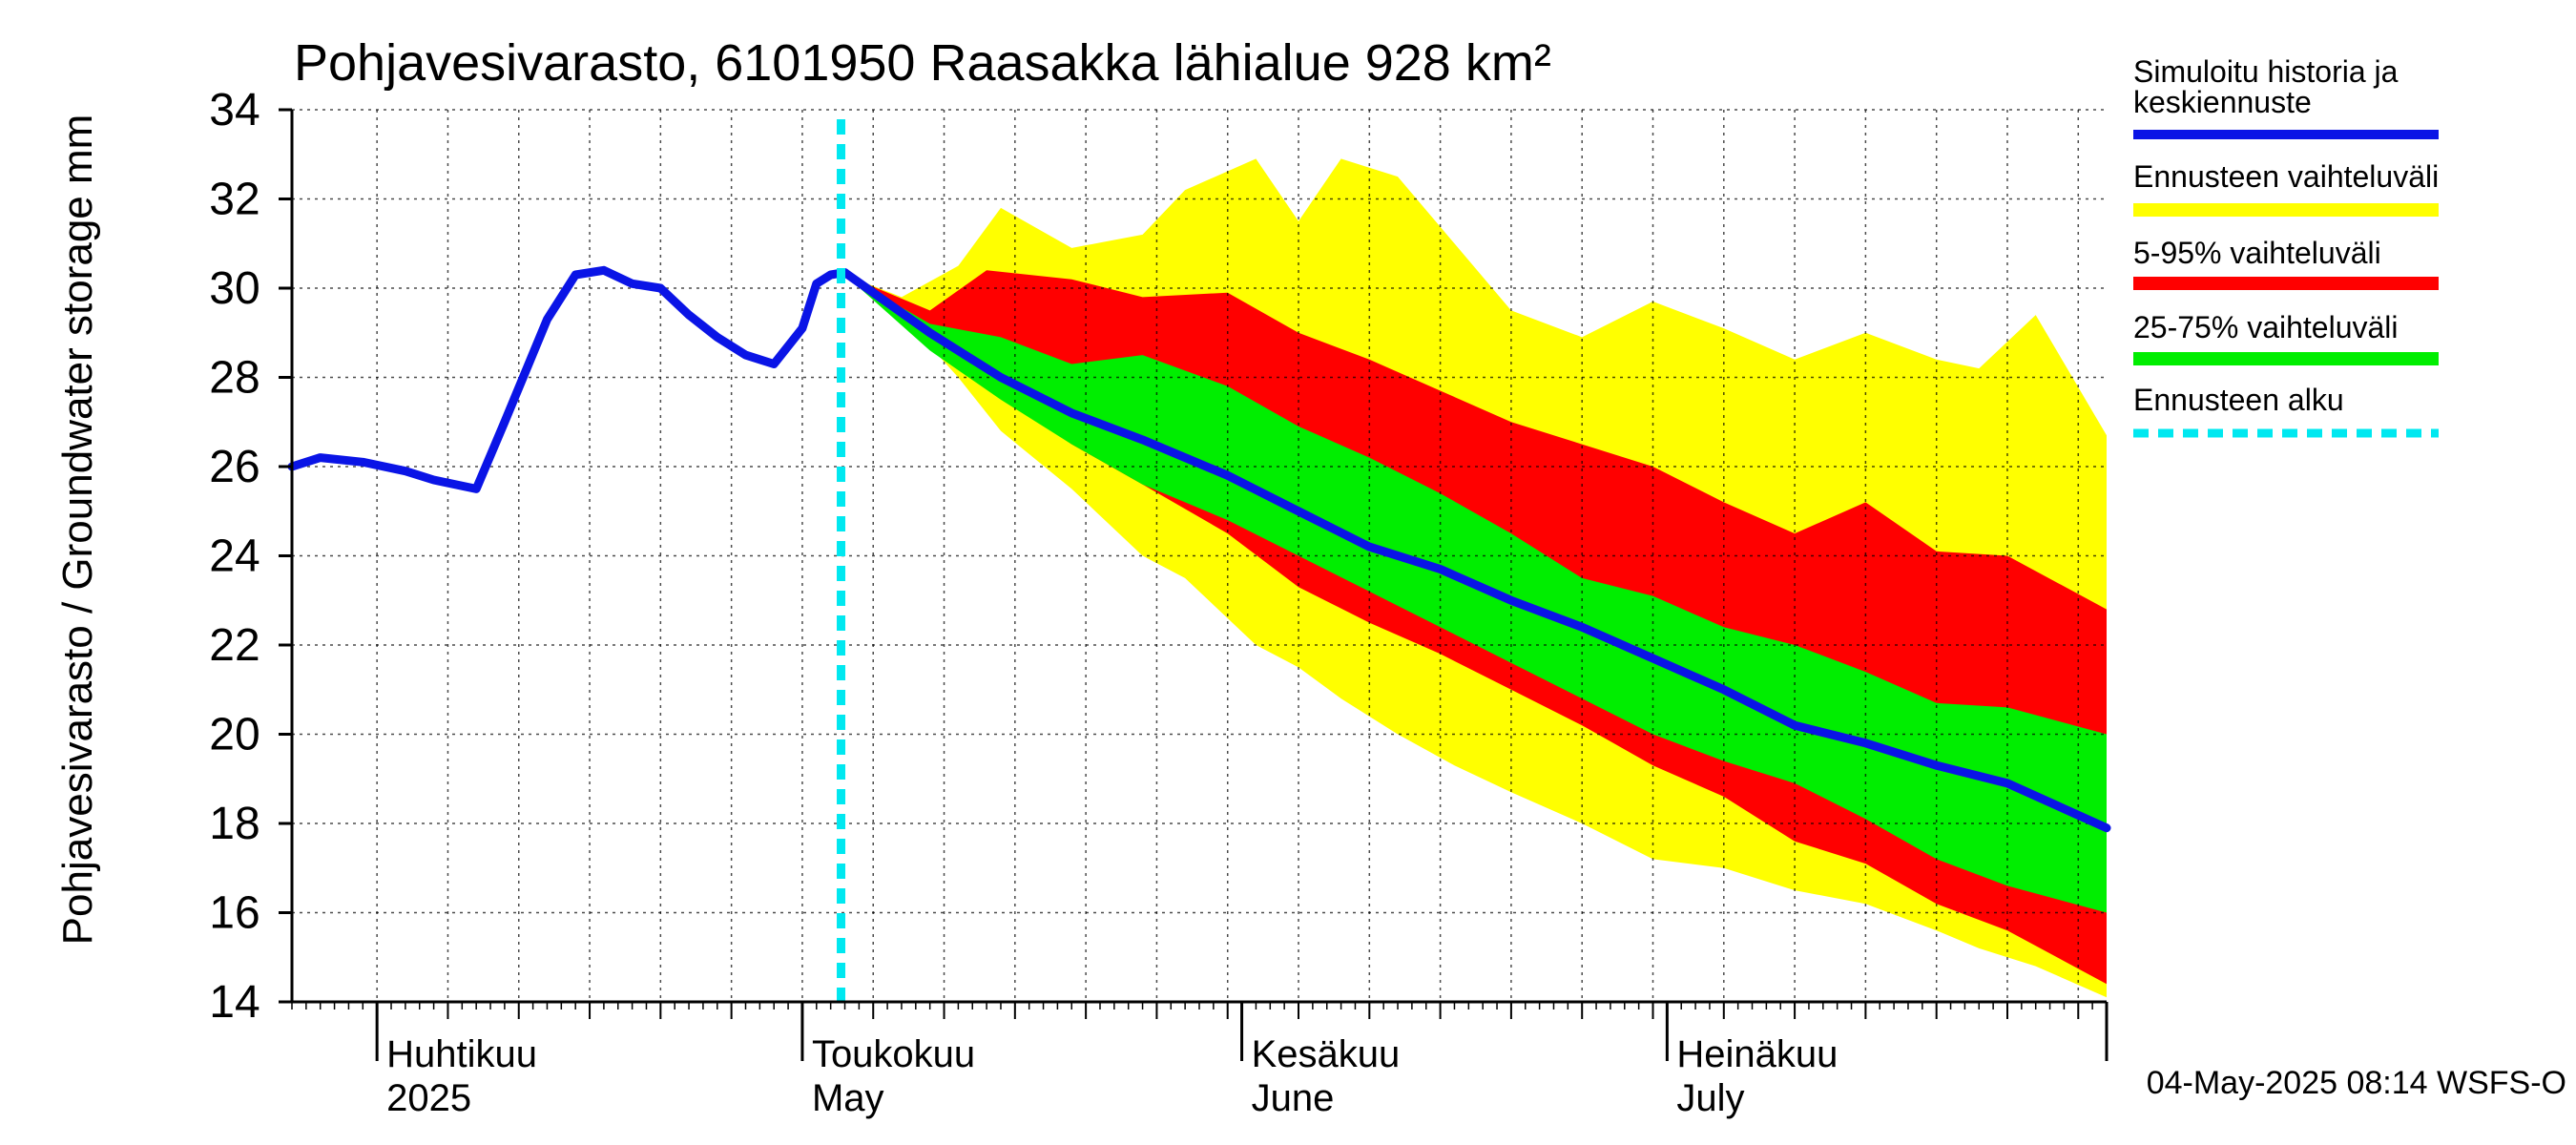  What do you see at coordinates (2286, 177) in the screenshot?
I see `legend-label: Ennusteen vaihteluväli` at bounding box center [2286, 177].